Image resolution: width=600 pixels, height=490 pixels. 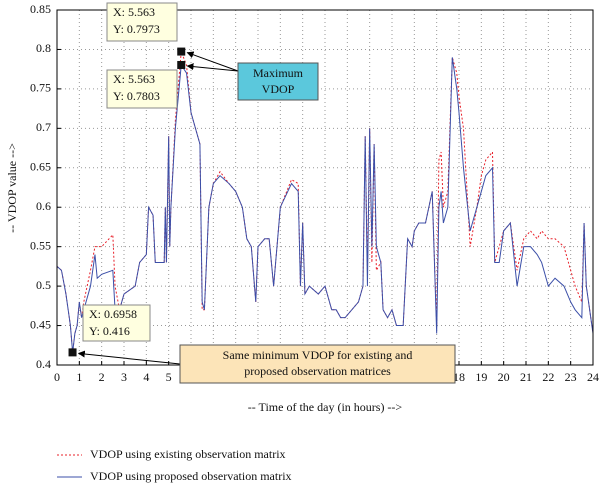 I want to click on y-tick-label: 0.4, so click(x=43, y=364).